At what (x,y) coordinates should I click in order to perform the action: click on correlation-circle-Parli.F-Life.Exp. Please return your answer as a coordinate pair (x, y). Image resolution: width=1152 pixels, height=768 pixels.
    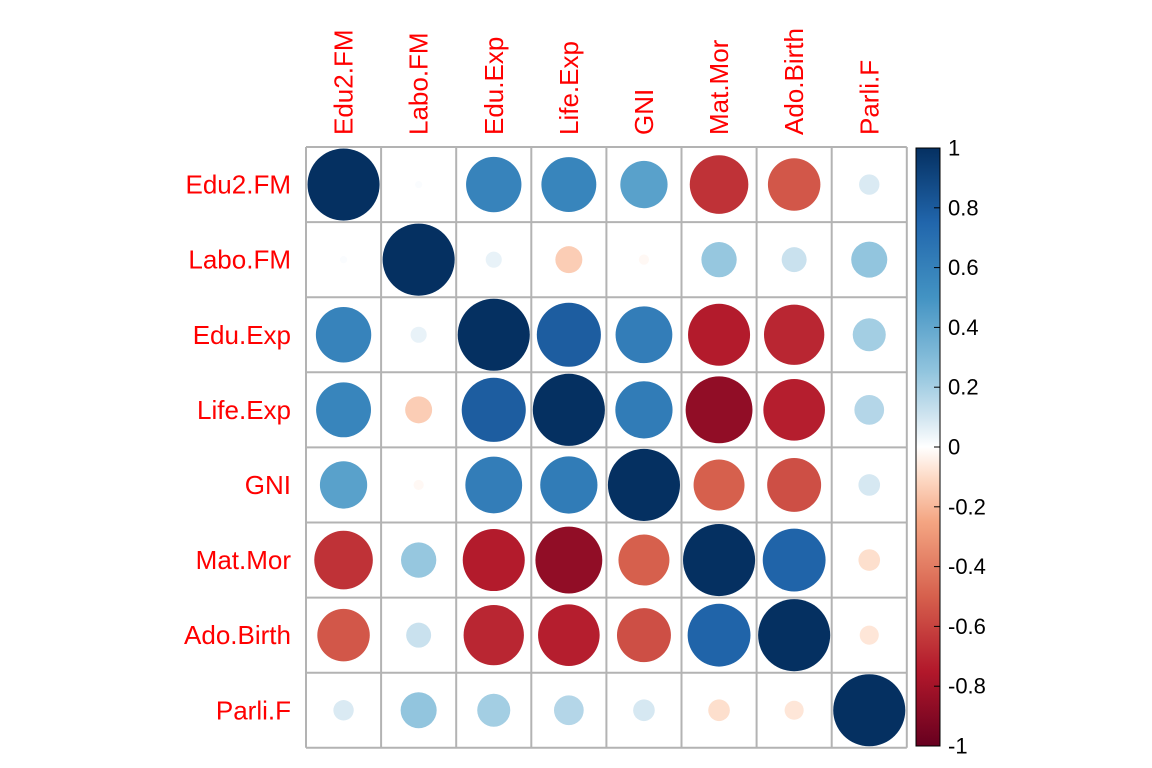
    Looking at the image, I should click on (568, 710).